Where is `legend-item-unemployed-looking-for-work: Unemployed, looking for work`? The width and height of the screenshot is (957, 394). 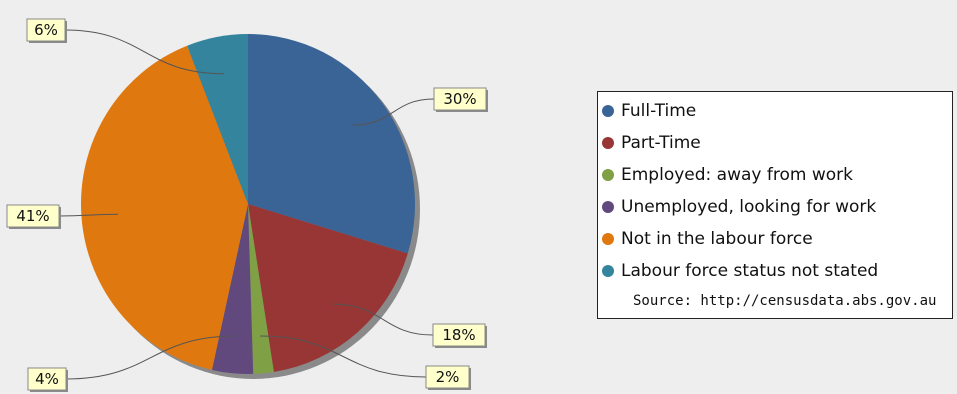
legend-item-unemployed-looking-for-work: Unemployed, looking for work is located at coordinates (777, 207).